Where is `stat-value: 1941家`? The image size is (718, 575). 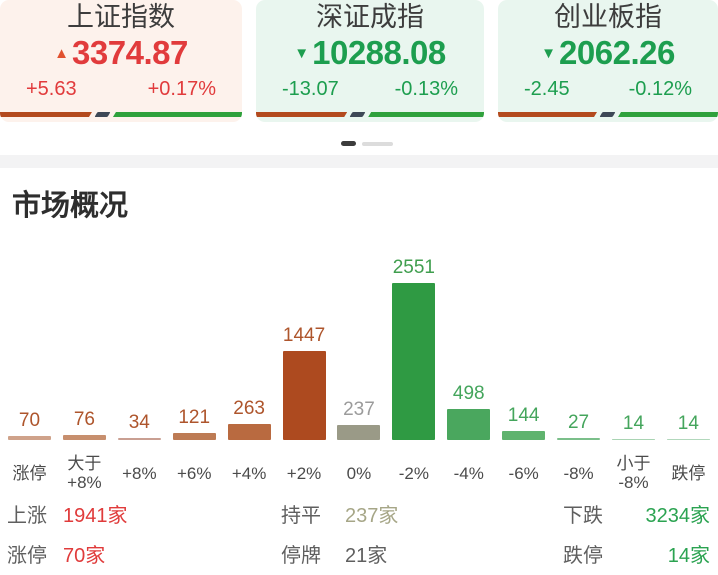
stat-value: 1941家 is located at coordinates (95, 516).